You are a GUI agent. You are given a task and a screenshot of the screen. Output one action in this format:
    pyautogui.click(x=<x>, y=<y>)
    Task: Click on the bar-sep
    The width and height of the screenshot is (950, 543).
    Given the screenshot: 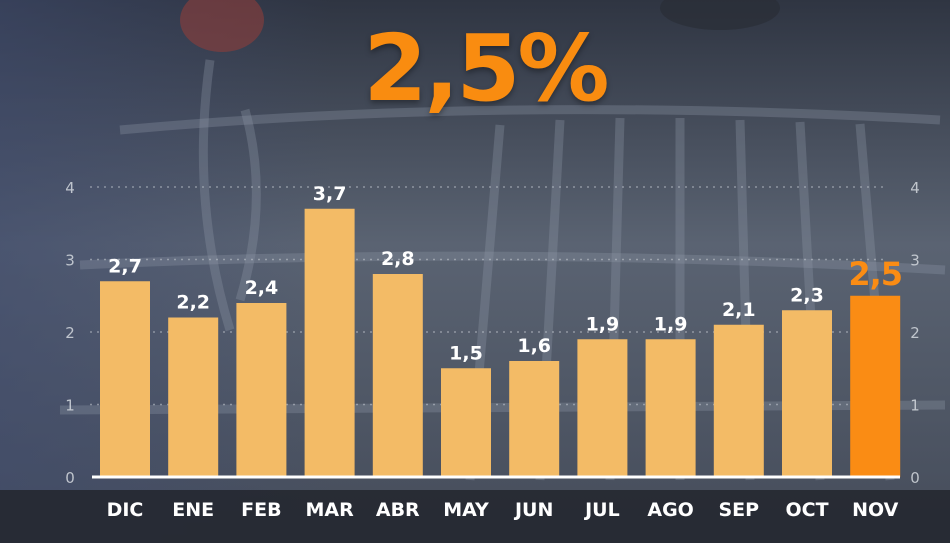 What is the action you would take?
    pyautogui.click(x=738, y=400)
    